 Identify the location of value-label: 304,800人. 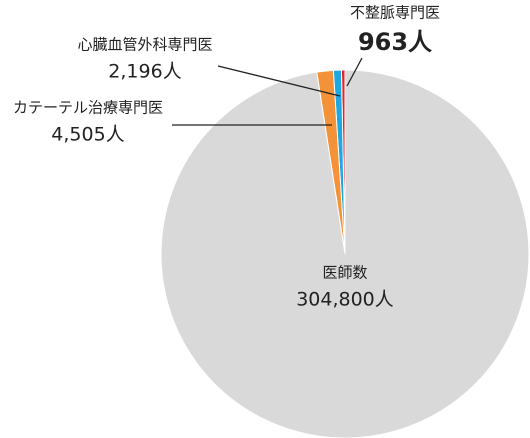
(345, 300).